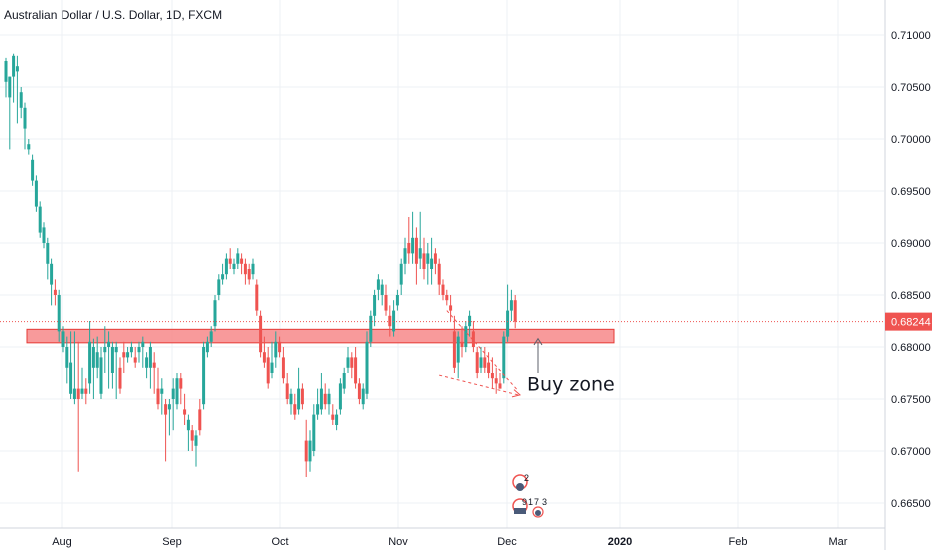 The height and width of the screenshot is (550, 932). I want to click on y-tick-label: 0.68000, so click(911, 348).